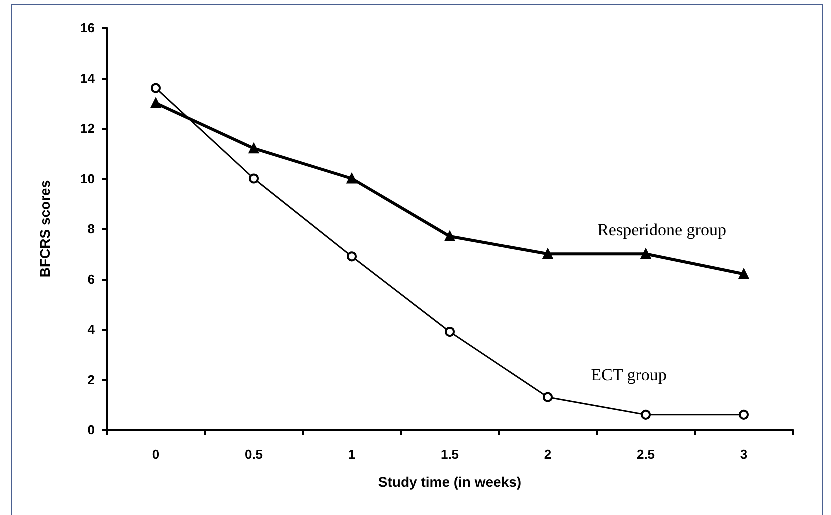 This screenshot has width=831, height=515. I want to click on y-axis-title: BFCRS scores, so click(45, 229).